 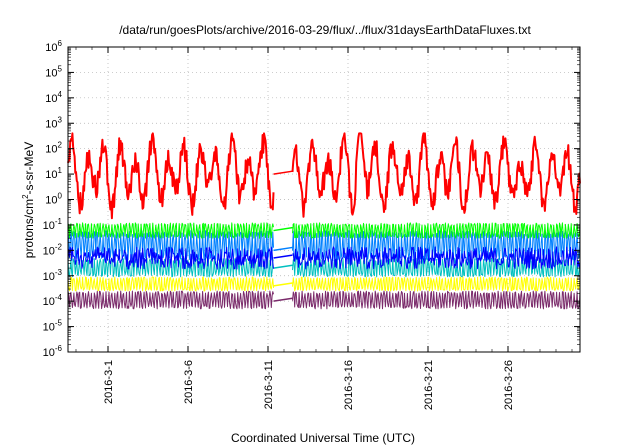 I want to click on y-tick-label: 10⁻⁵, so click(x=53, y=326).